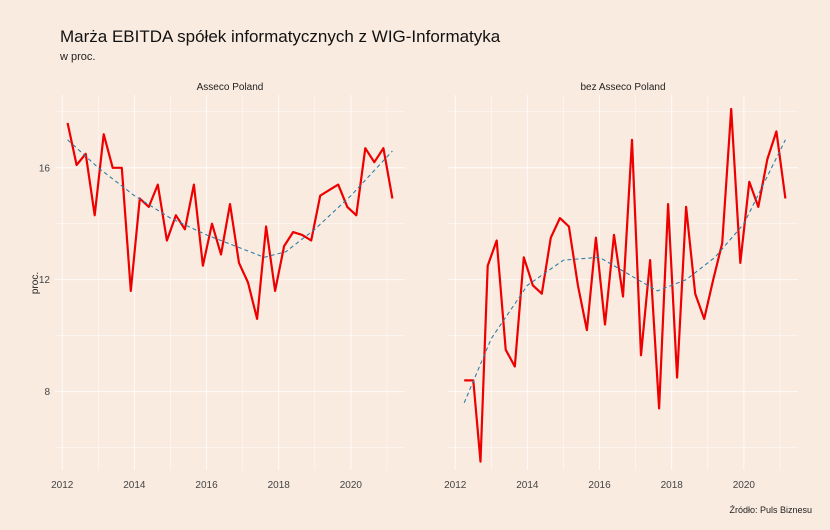 This screenshot has height=530, width=830. I want to click on y-axis-label: proc., so click(35, 283).